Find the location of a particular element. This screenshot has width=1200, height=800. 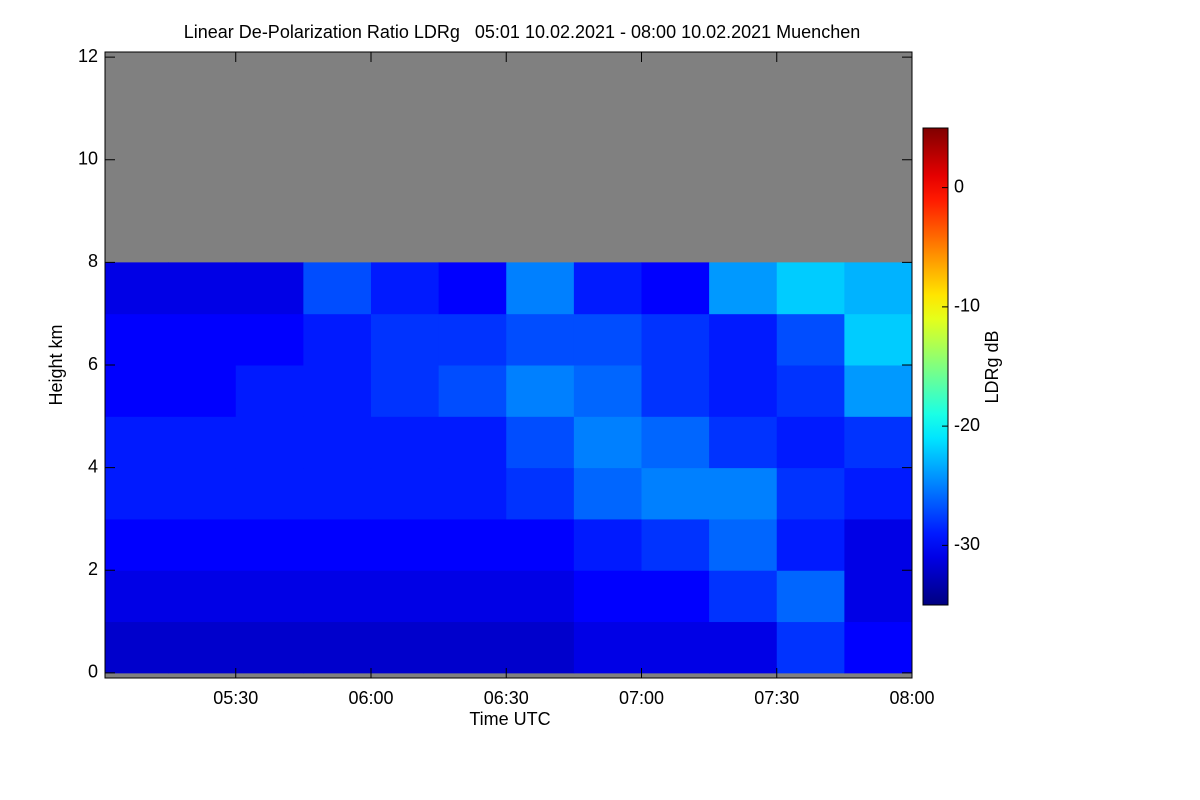

y-tick-label: 2 is located at coordinates (93, 569).